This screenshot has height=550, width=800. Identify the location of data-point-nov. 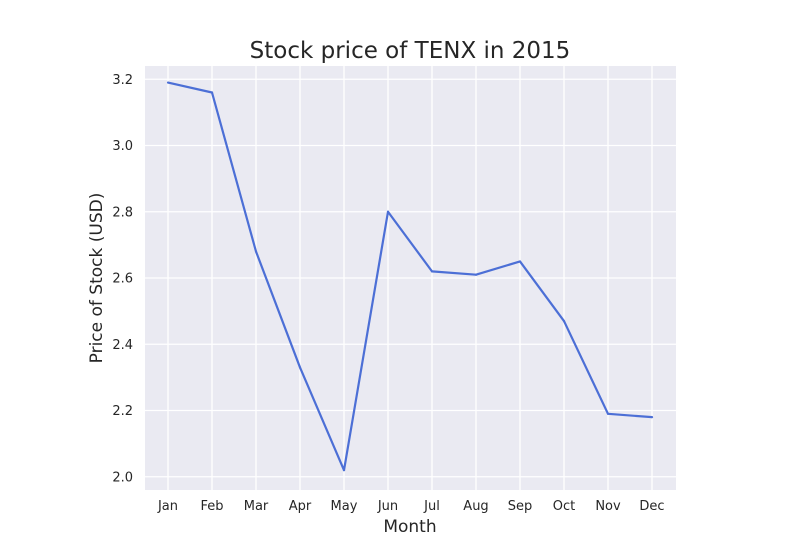
(608, 413).